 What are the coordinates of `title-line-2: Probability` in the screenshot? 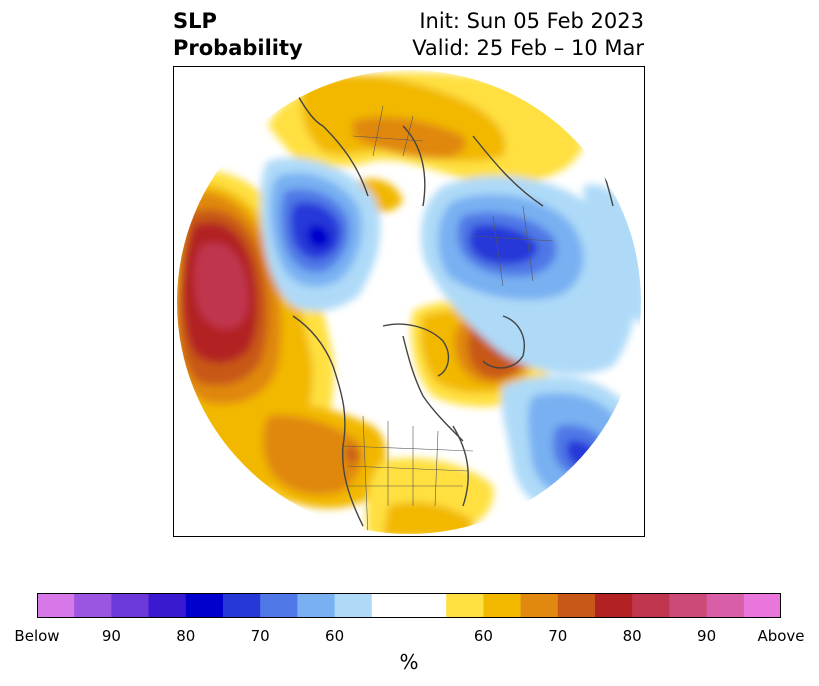 It's located at (238, 48).